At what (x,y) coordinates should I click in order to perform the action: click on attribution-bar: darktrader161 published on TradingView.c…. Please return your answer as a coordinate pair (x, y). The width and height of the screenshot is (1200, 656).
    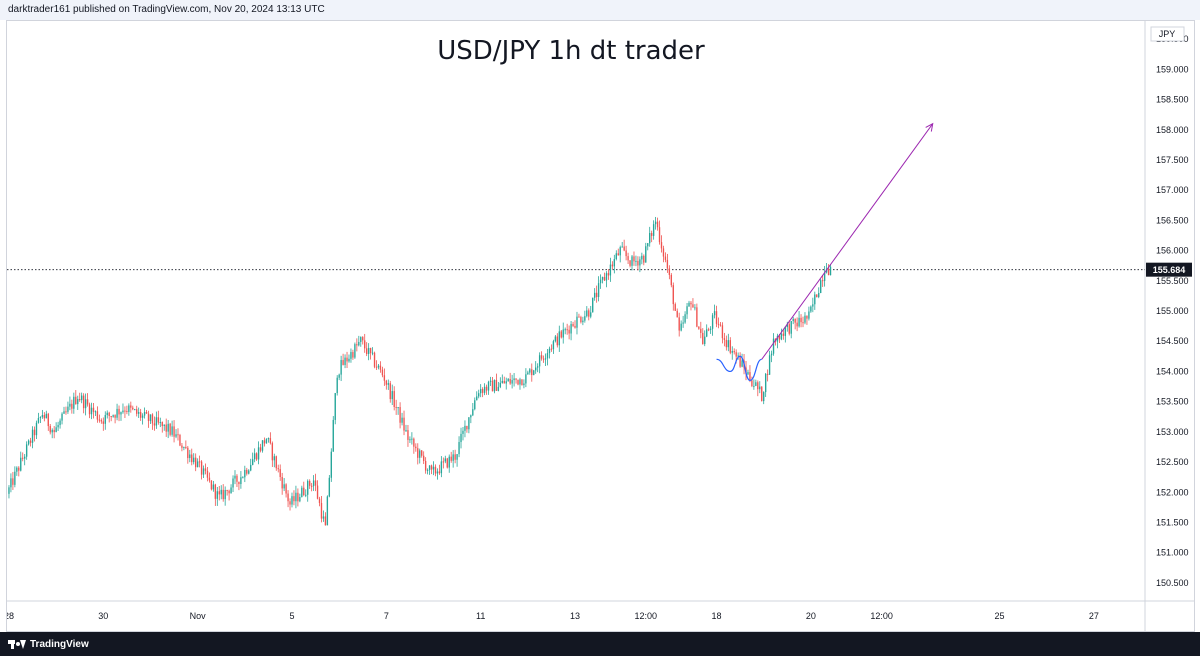
    Looking at the image, I should click on (600, 10).